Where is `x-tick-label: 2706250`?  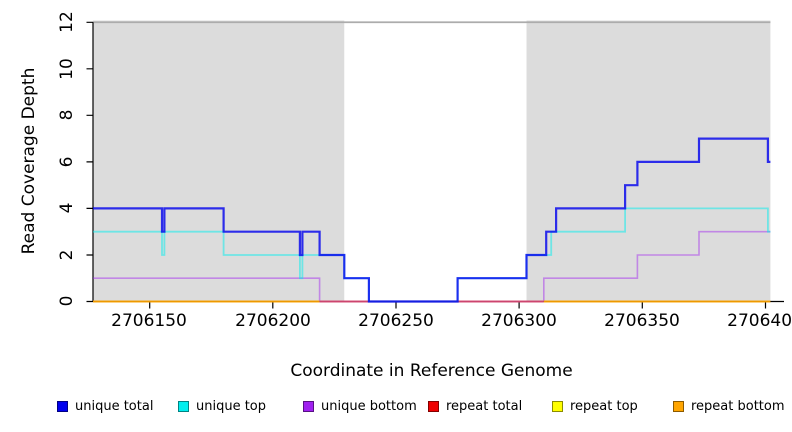 x-tick-label: 2706250 is located at coordinates (396, 321).